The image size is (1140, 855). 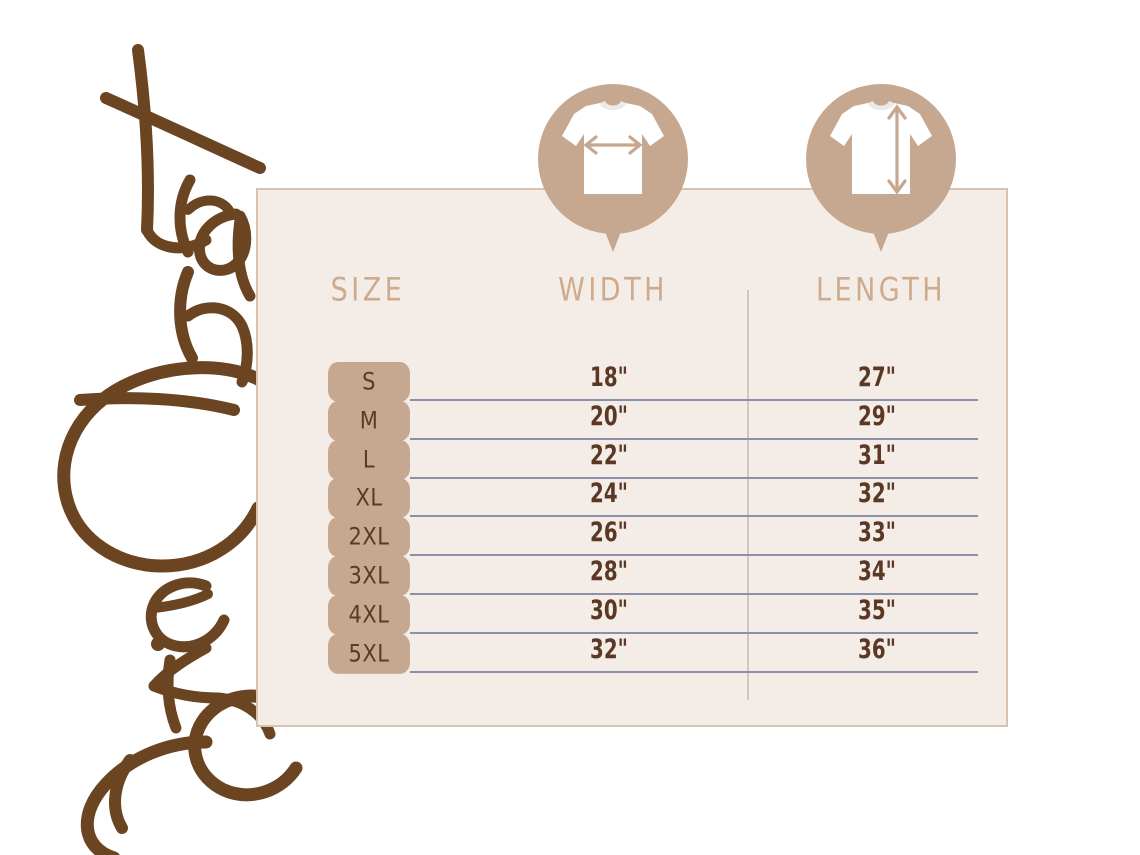 I want to click on width-value: 22", so click(x=609, y=455).